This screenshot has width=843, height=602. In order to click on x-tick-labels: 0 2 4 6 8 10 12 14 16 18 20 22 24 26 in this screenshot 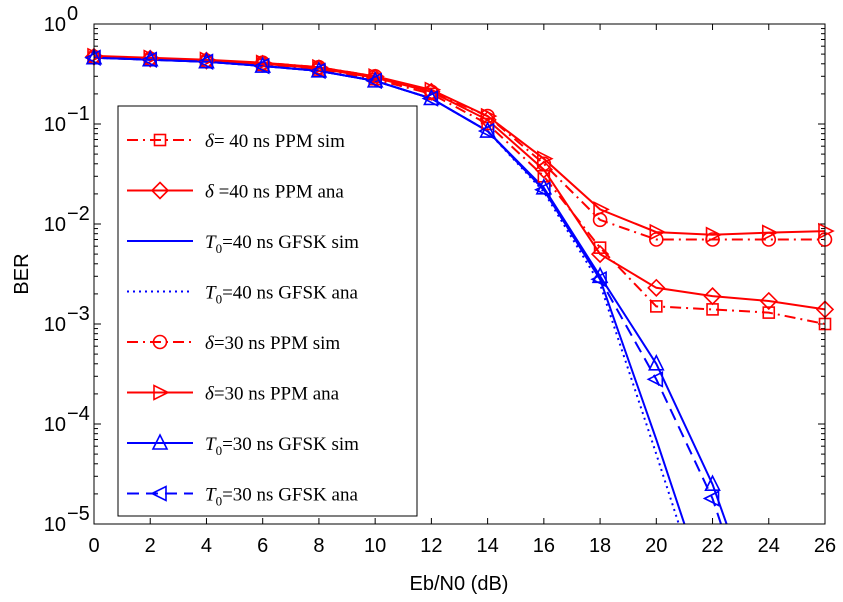, I will do `click(462, 546)`.